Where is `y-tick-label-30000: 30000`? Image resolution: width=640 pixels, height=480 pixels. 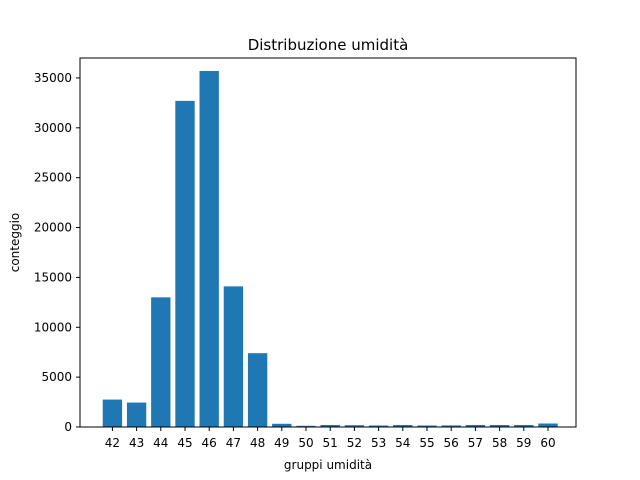
y-tick-label-30000: 30000 is located at coordinates (53, 128).